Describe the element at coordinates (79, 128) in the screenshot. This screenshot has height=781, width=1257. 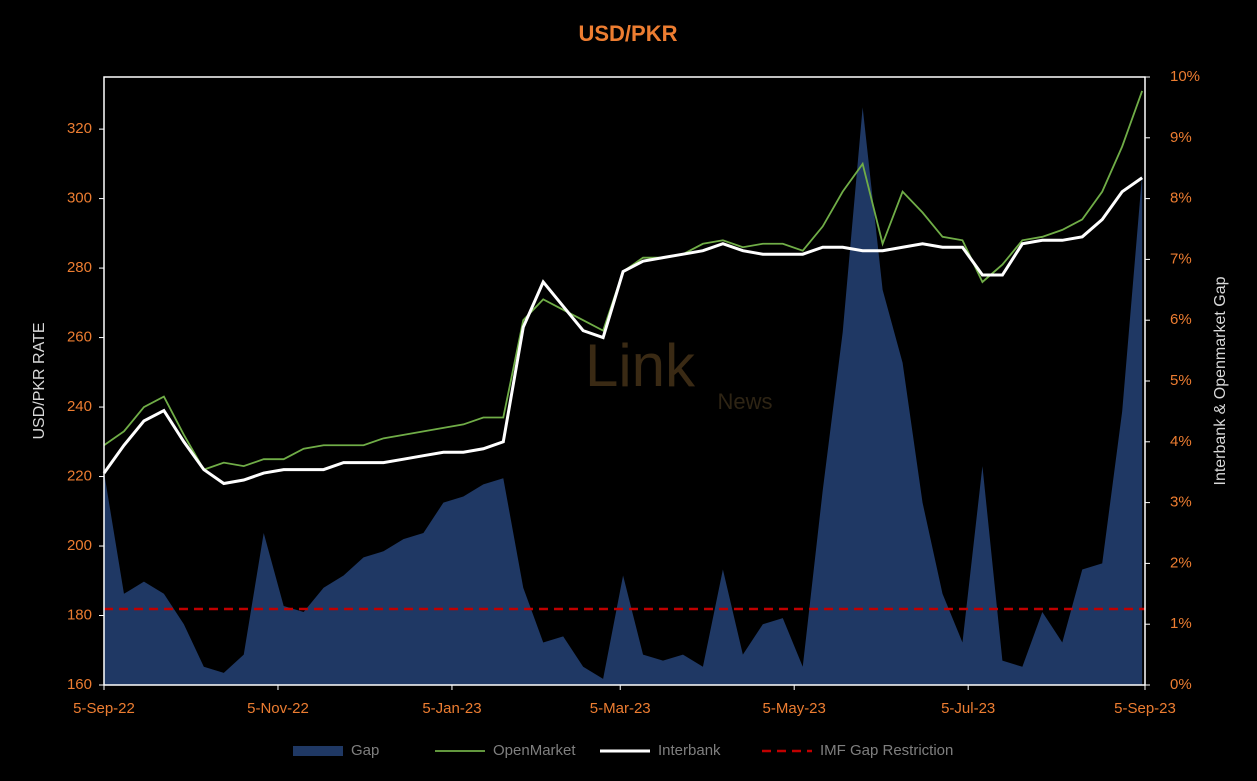
I see `y-tick-label: 320` at that location.